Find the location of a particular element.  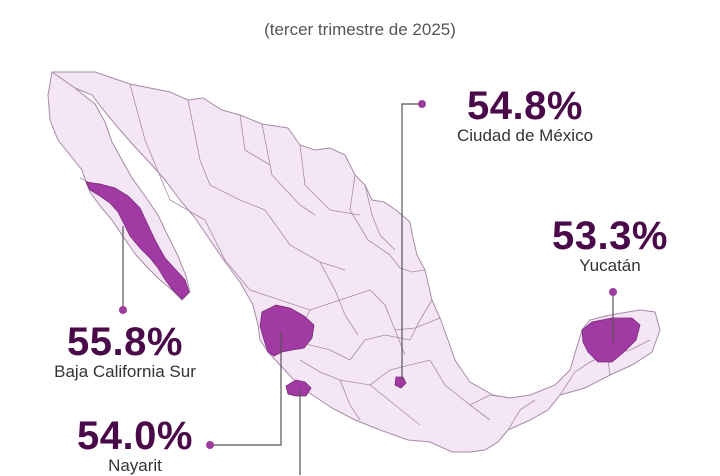

value-baja-california-sur: 55.8% is located at coordinates (125, 342).